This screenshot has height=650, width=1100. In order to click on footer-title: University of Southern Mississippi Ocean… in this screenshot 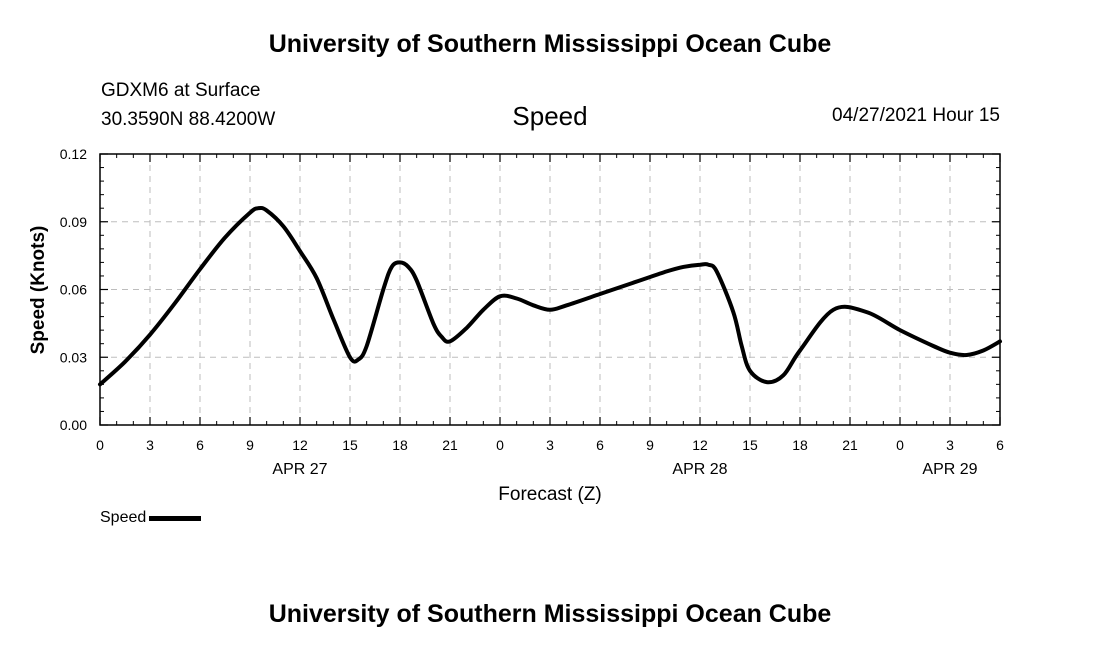, I will do `click(550, 614)`.